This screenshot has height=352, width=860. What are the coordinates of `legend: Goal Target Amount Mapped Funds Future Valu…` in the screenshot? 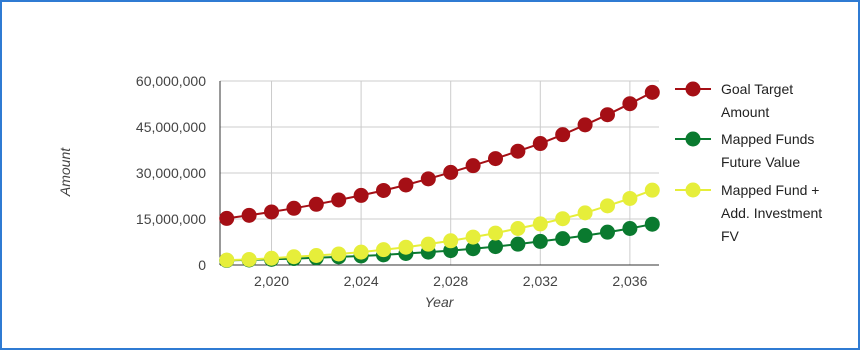 It's located at (748, 162).